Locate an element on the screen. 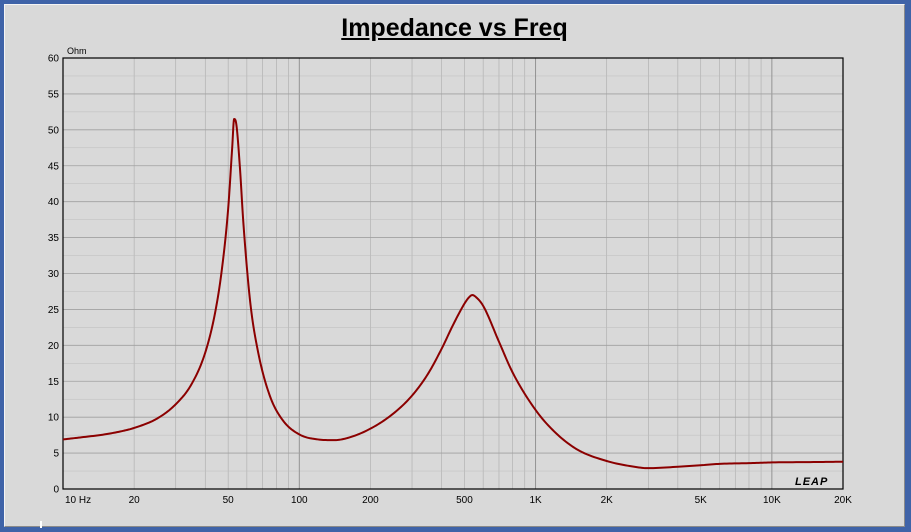 Image resolution: width=911 pixels, height=532 pixels. x-tick-label: 5K is located at coordinates (701, 500).